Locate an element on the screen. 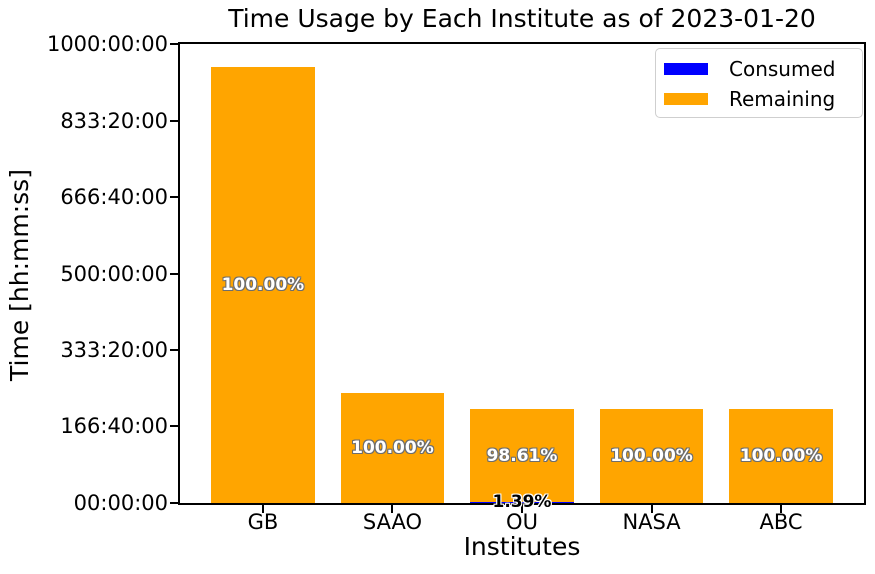 Image resolution: width=875 pixels, height=574 pixels. legend-item: Consumed is located at coordinates (759, 69).